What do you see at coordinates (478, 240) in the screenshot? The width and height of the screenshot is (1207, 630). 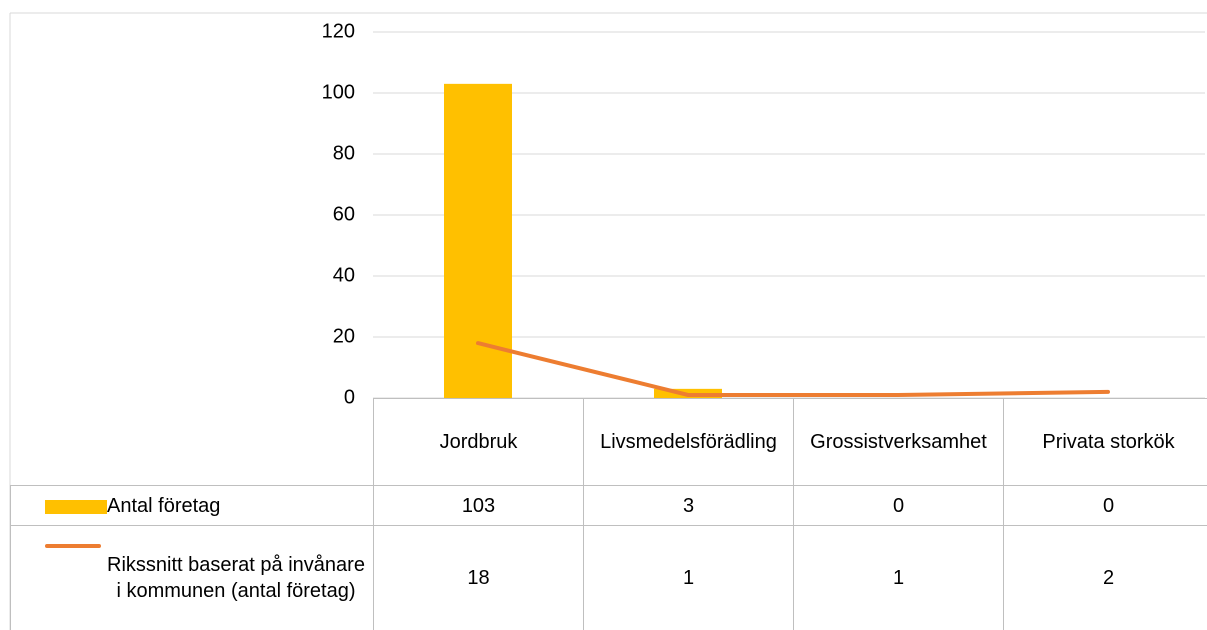 I see `bar` at bounding box center [478, 240].